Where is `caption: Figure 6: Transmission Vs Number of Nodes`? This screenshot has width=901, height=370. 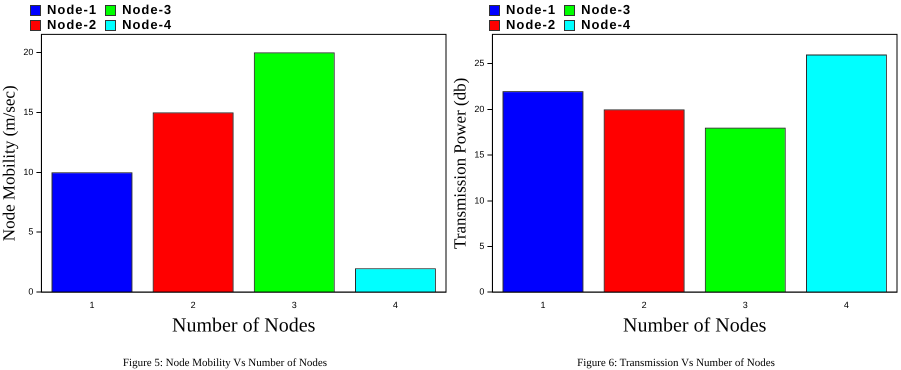
caption: Figure 6: Transmission Vs Number of Nodes is located at coordinates (676, 363).